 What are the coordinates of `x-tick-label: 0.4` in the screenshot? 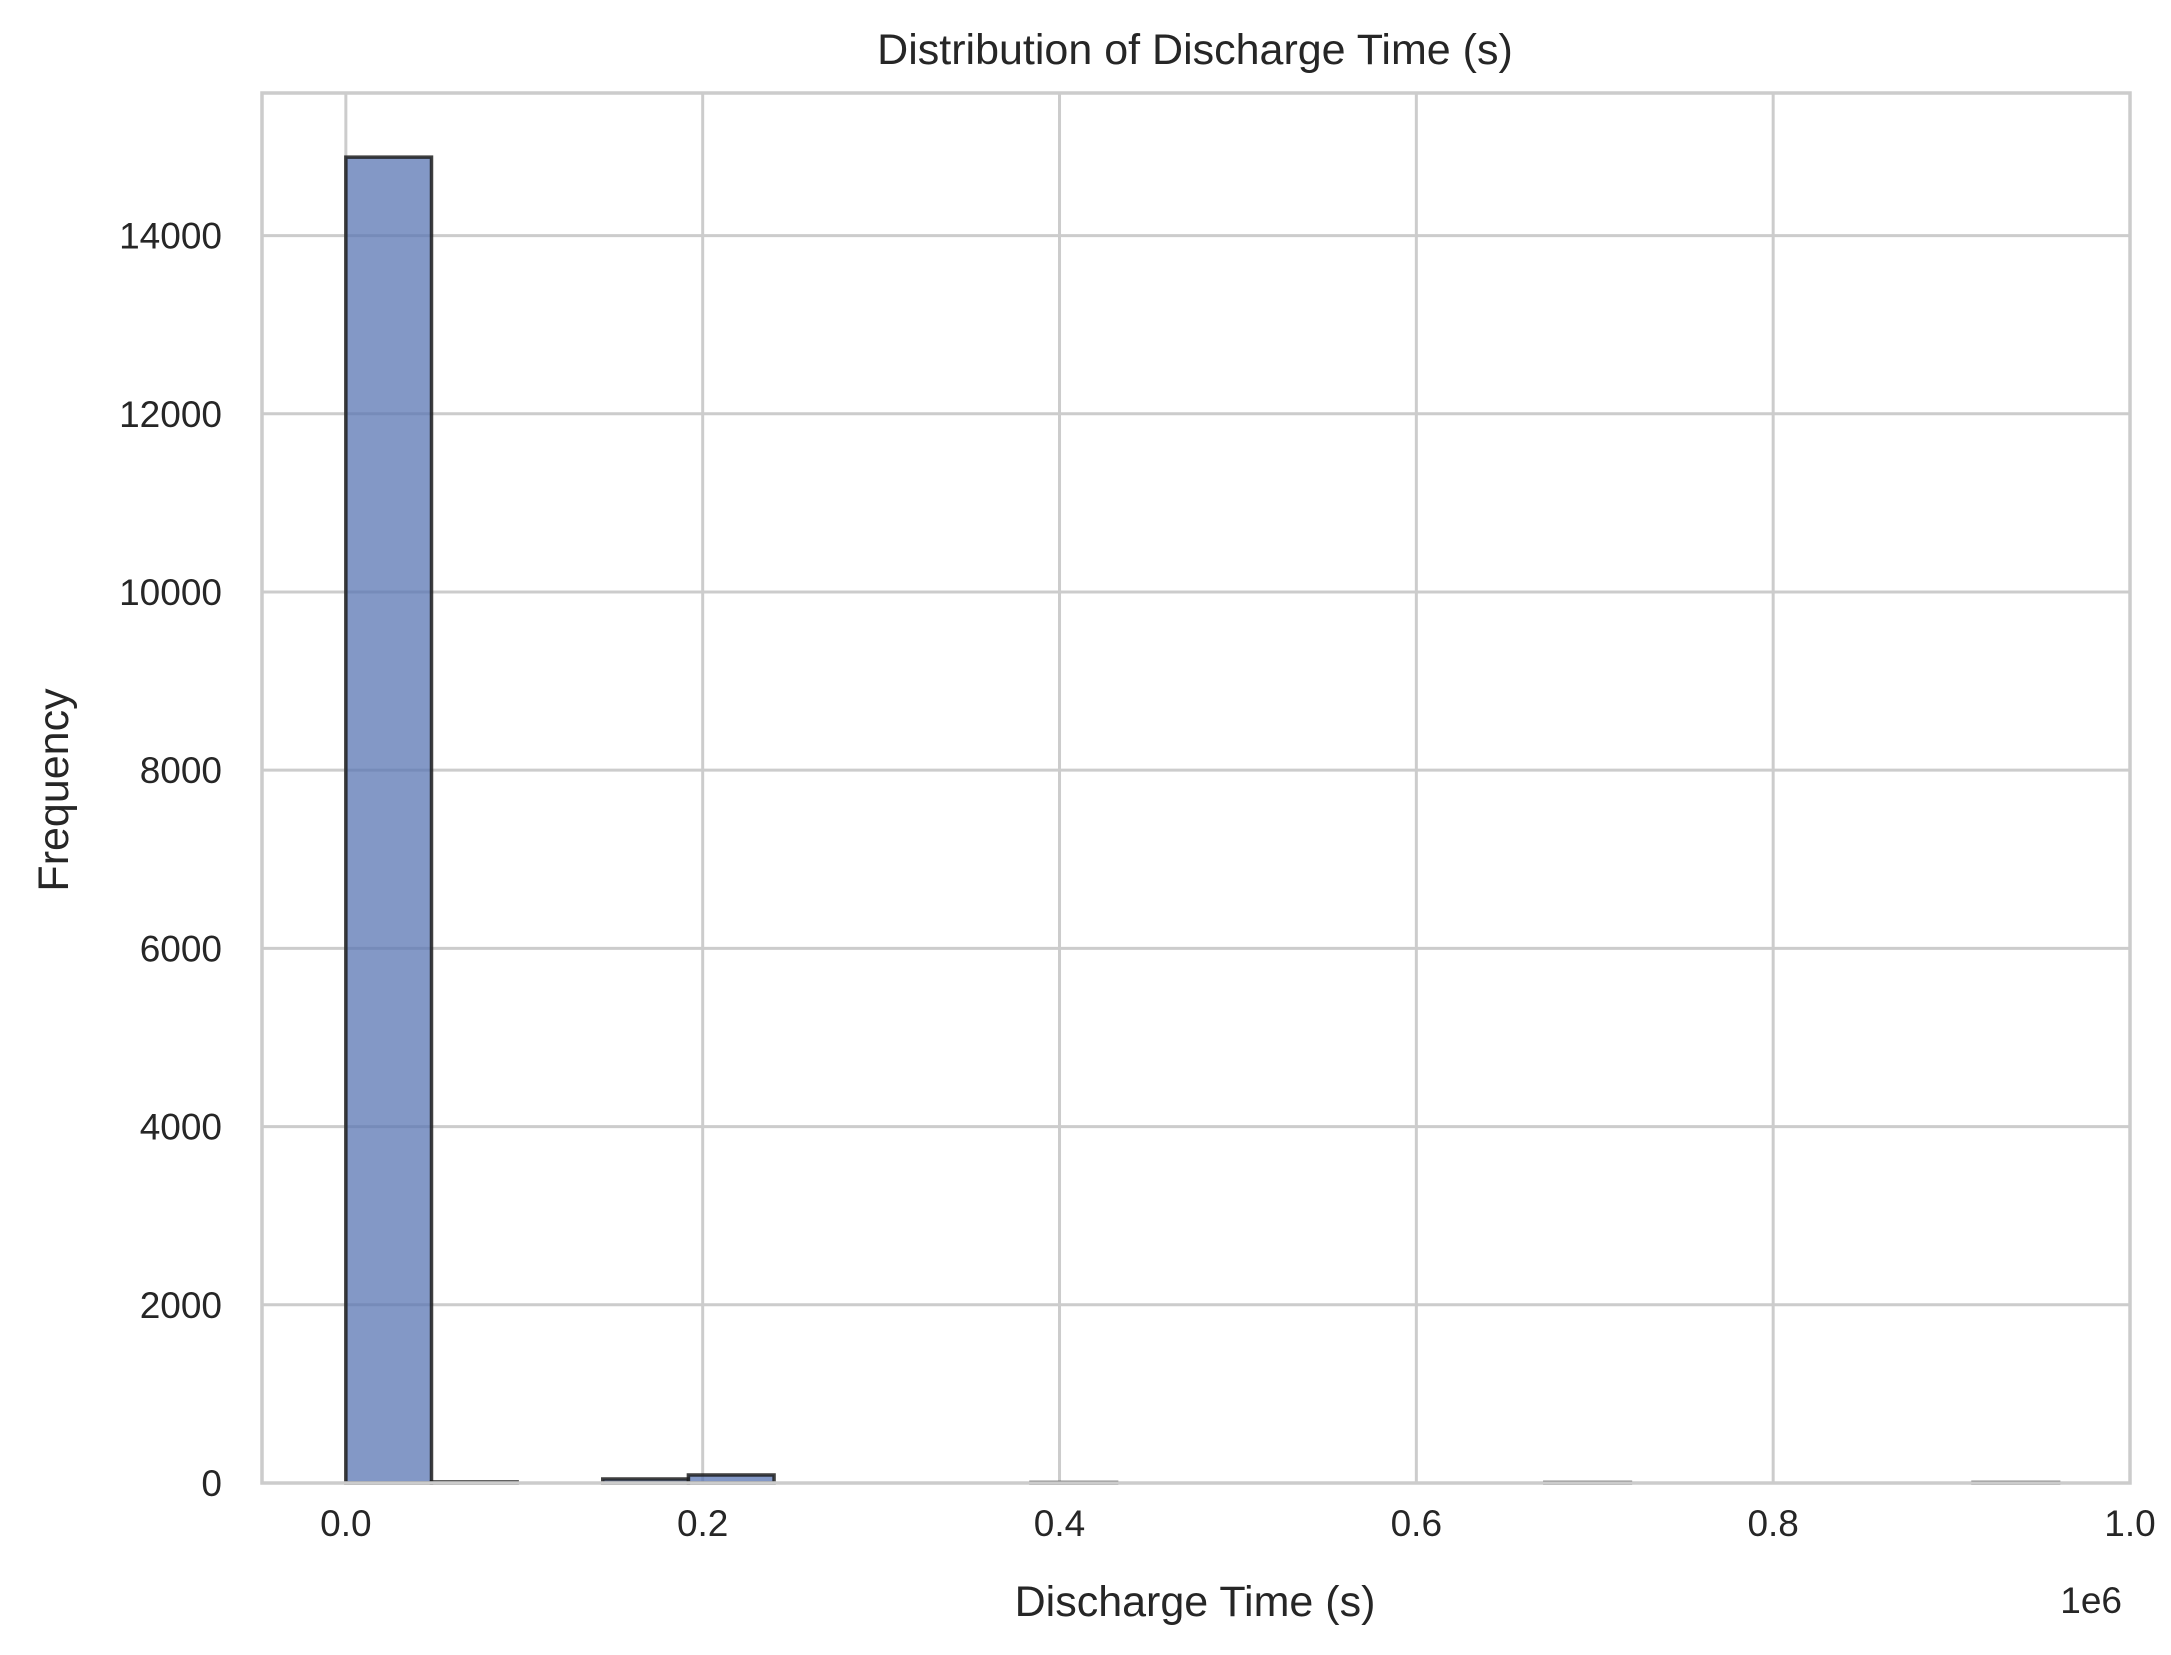 It's located at (1059, 1523).